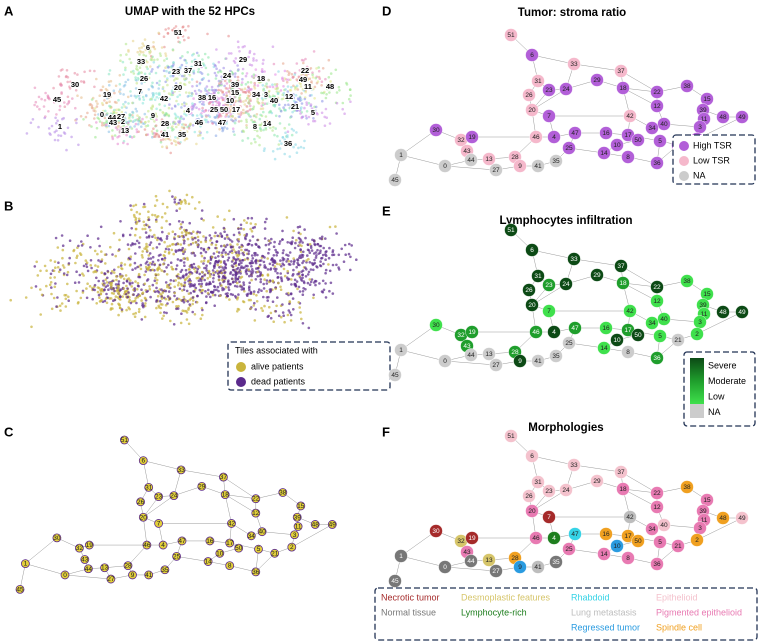  What do you see at coordinates (232, 523) in the screenshot?
I see `node-label: 42` at bounding box center [232, 523].